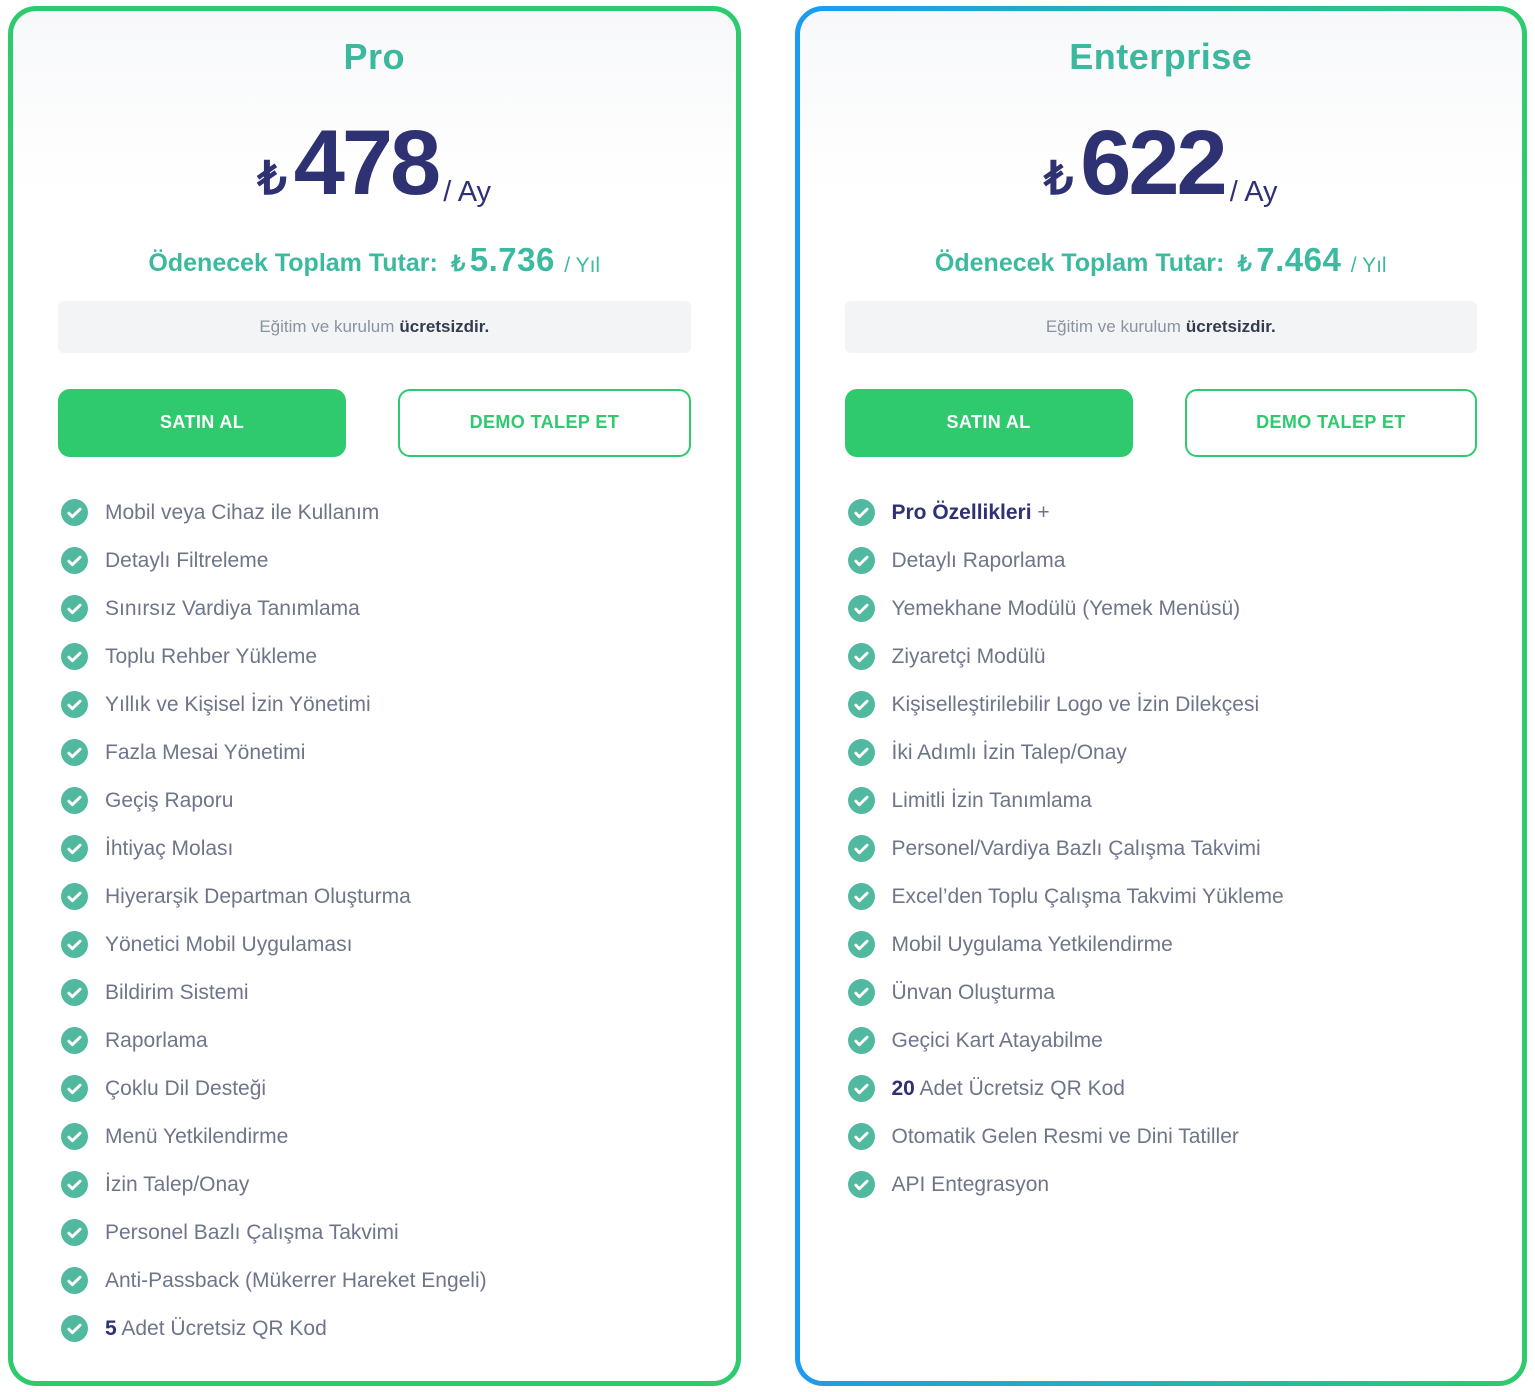  Describe the element at coordinates (169, 849) in the screenshot. I see `feature-label: İhtiyaç Molası` at that location.